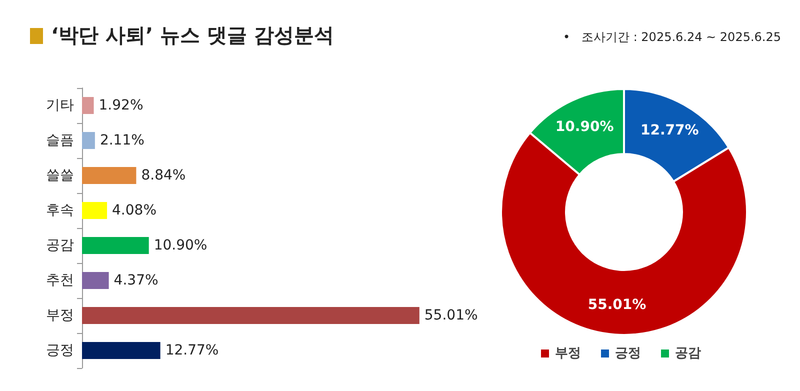  Describe the element at coordinates (121, 106) in the screenshot. I see `data-label: 1.92%` at that location.